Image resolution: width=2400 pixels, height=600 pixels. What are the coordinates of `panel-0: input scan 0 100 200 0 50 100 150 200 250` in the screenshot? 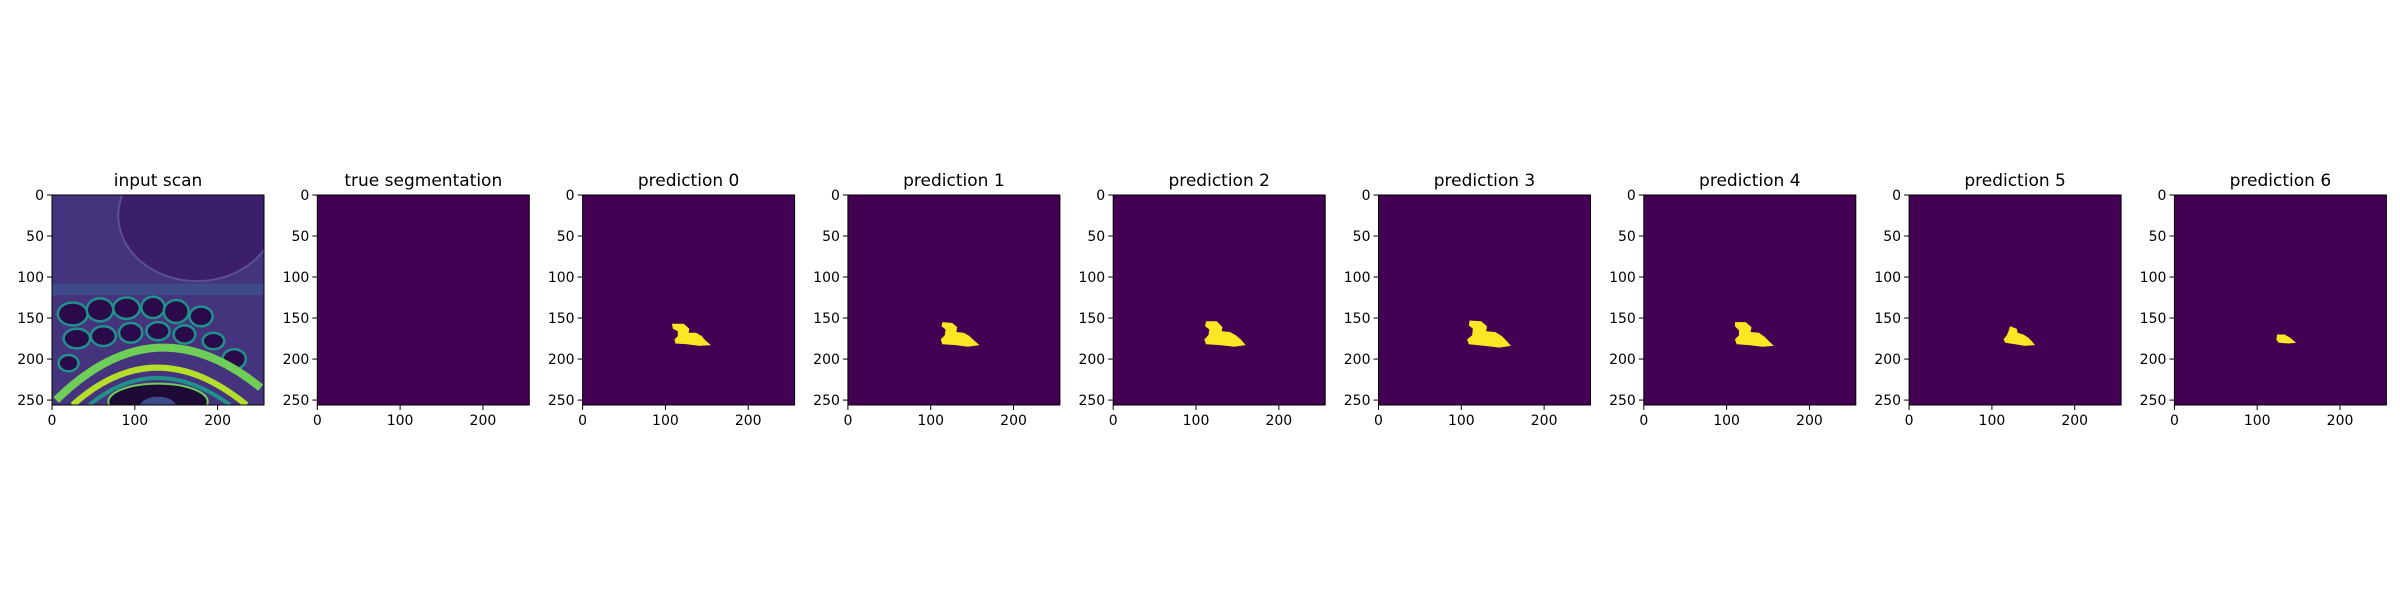 It's located at (141, 300).